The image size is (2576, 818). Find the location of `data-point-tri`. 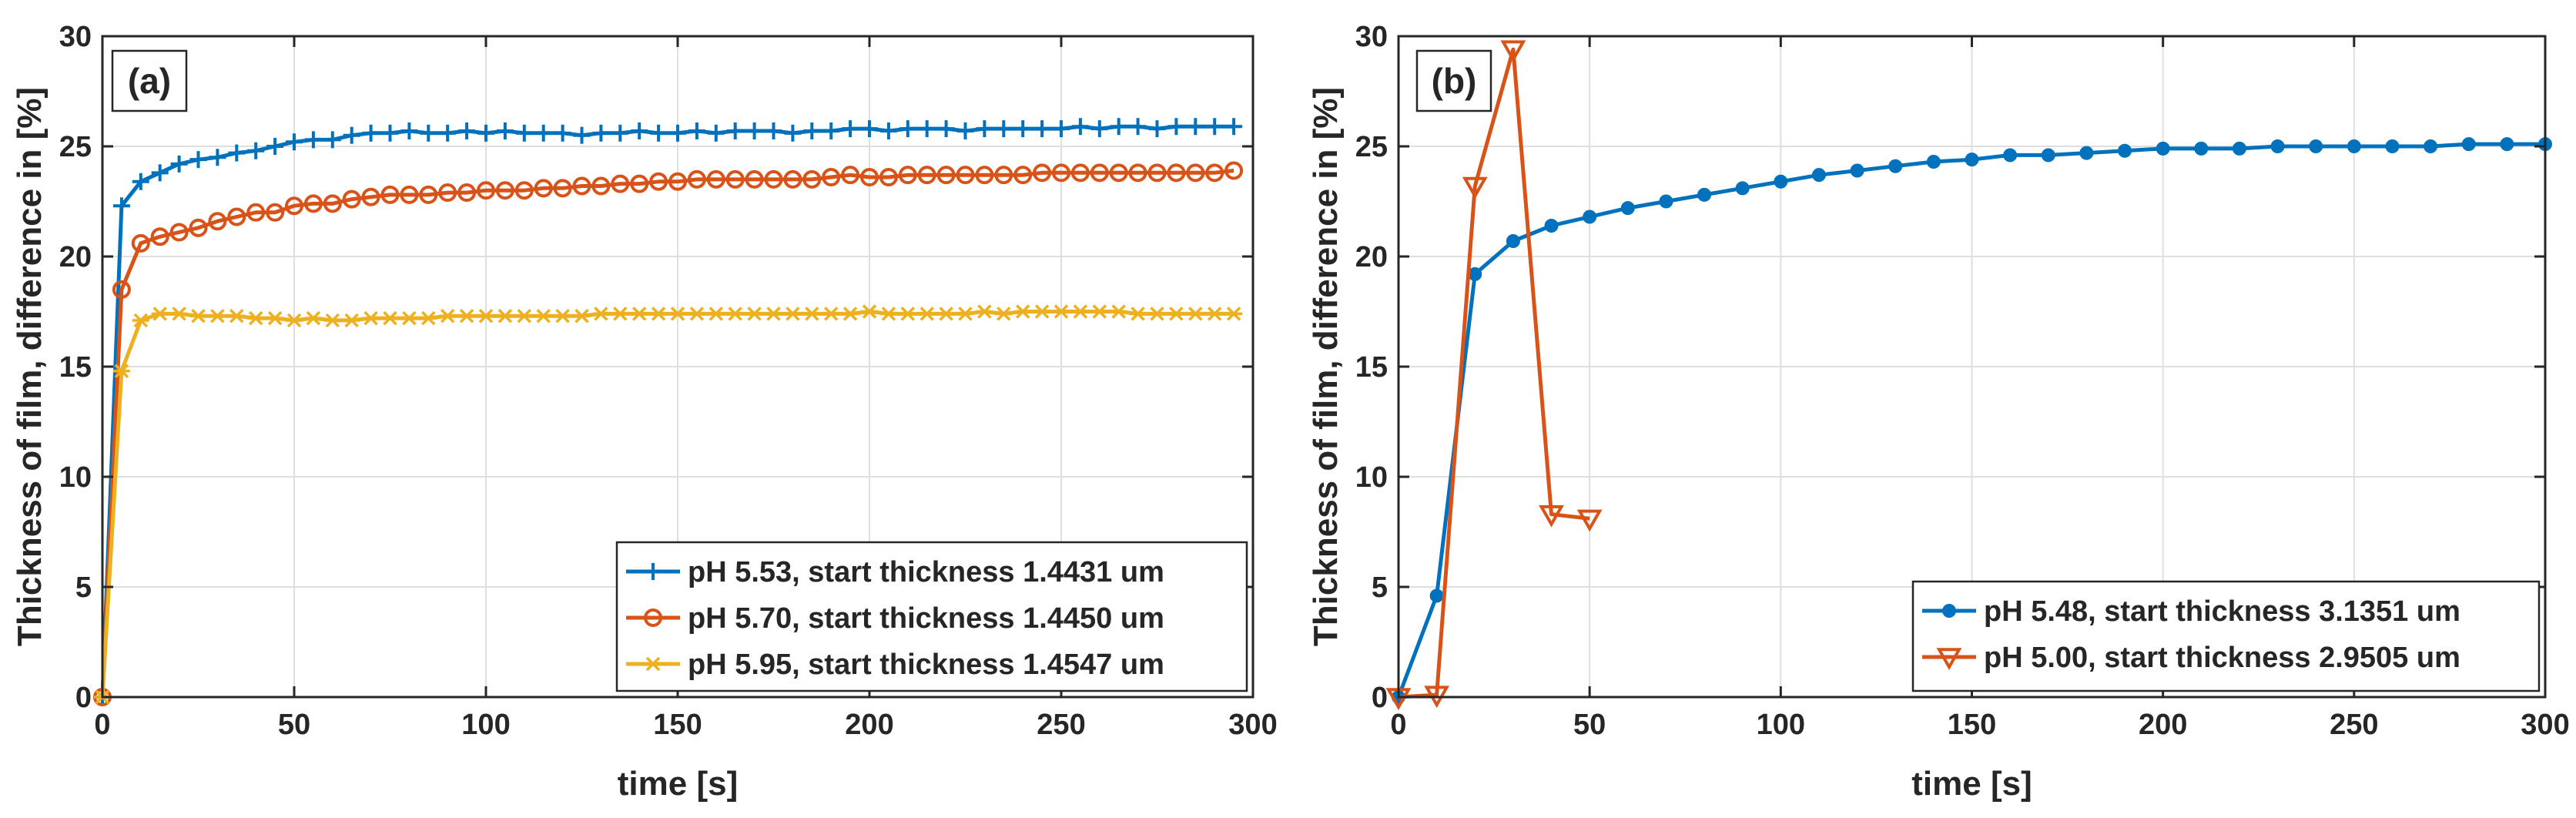

data-point-tri is located at coordinates (1513, 51).